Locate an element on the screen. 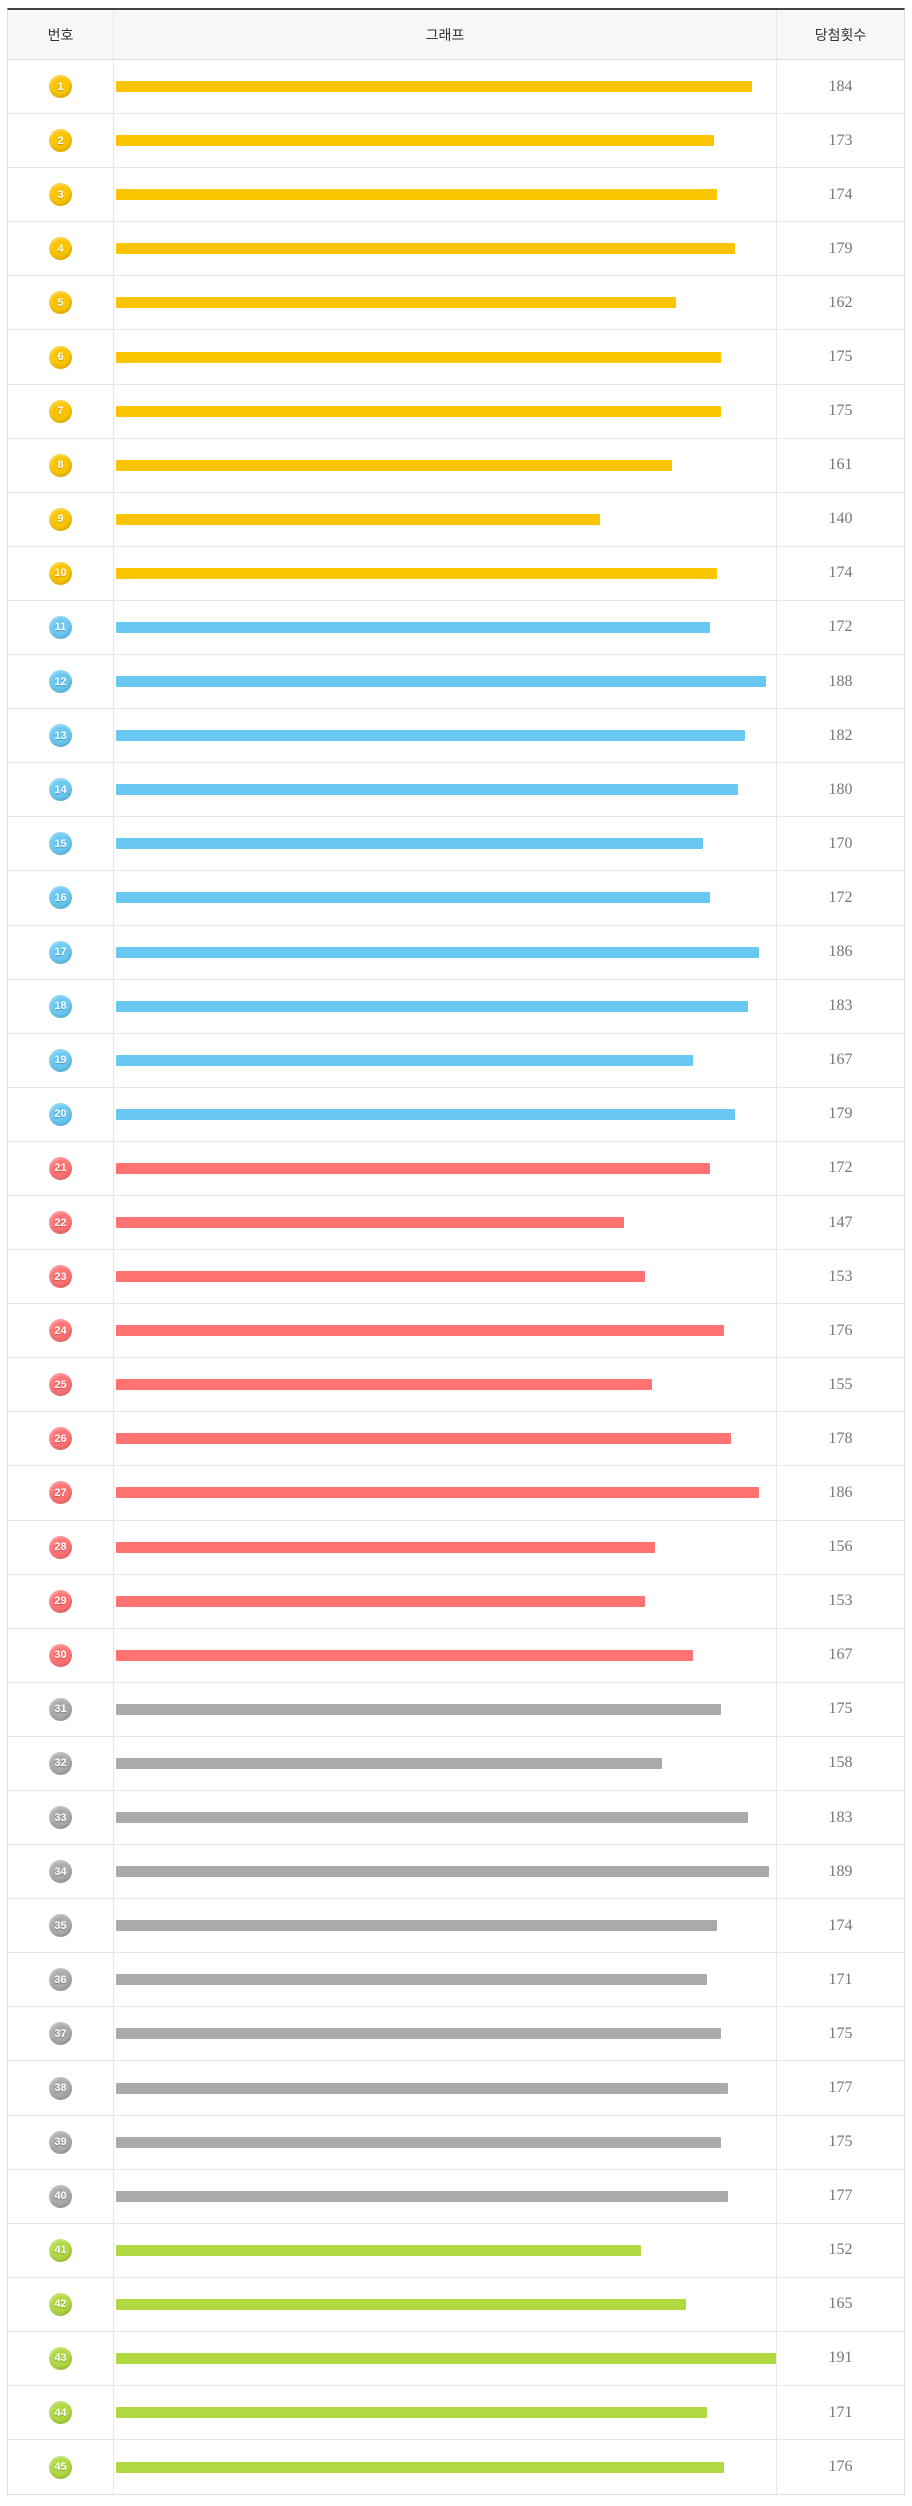 This screenshot has width=912, height=2506. ball-number: 19 is located at coordinates (60, 1060).